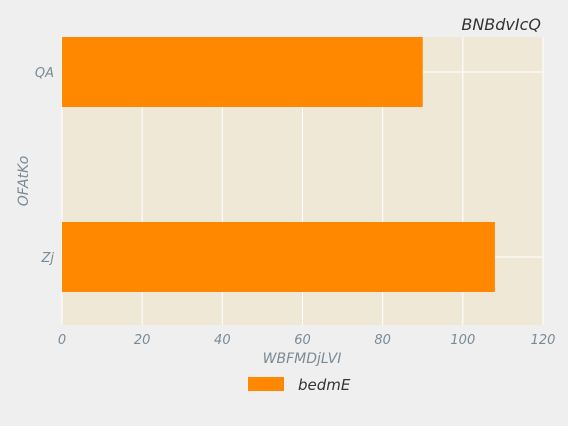 The width and height of the screenshot is (568, 426). I want to click on x-tick-label: 80, so click(382, 340).